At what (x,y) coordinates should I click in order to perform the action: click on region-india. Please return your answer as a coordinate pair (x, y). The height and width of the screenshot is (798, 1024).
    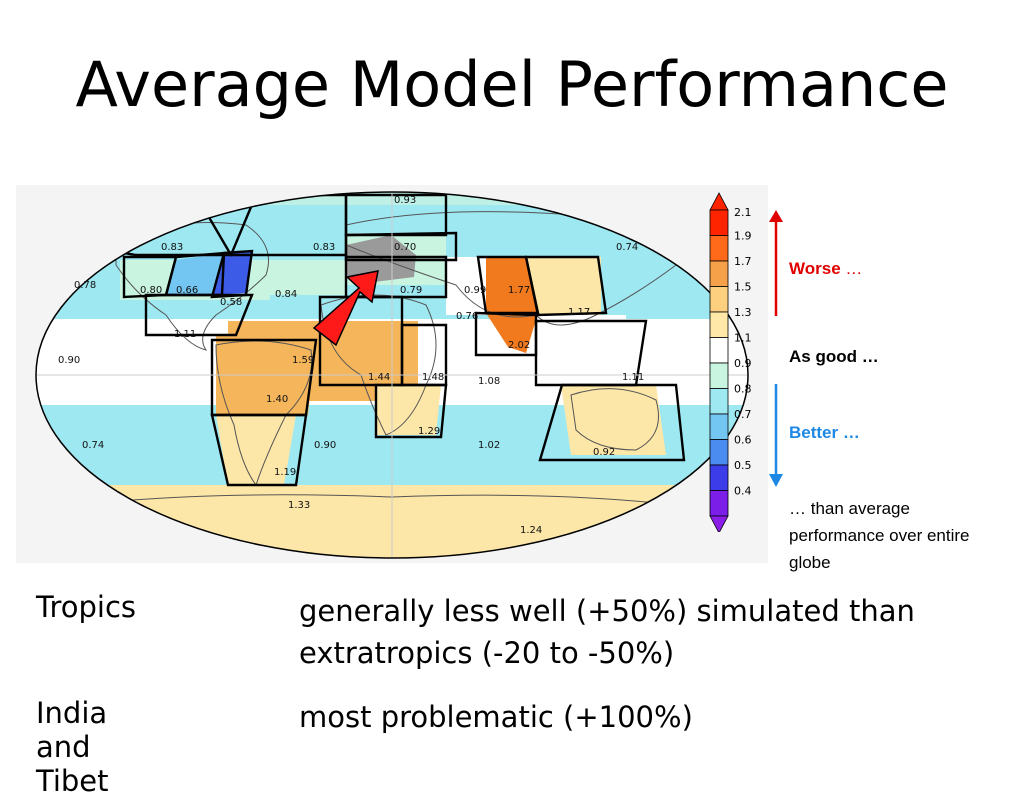
    Looking at the image, I should click on (512, 333).